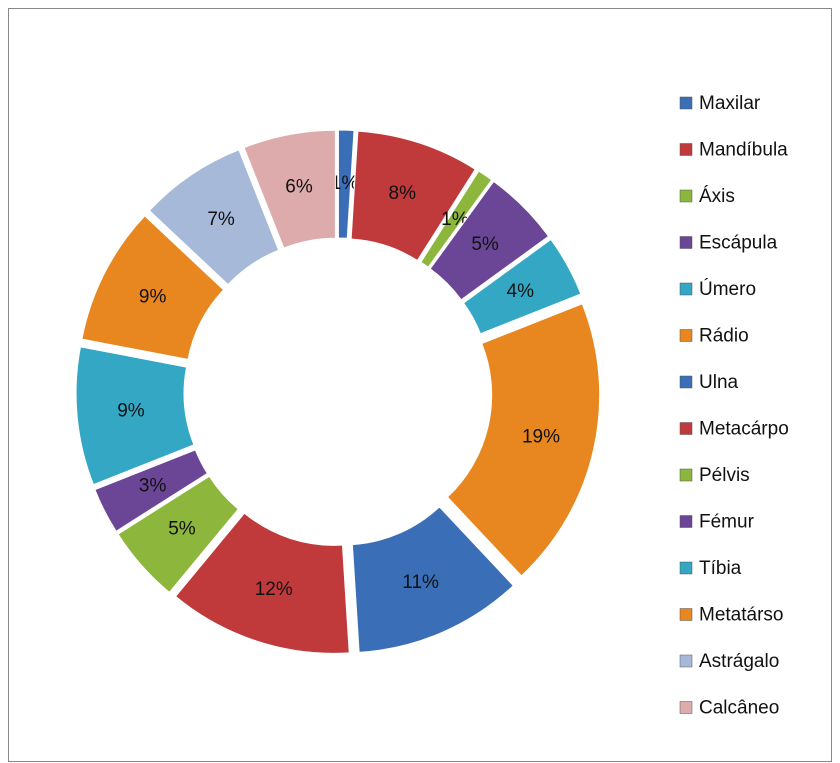 Image resolution: width=840 pixels, height=763 pixels. I want to click on data-label: 1%, so click(345, 183).